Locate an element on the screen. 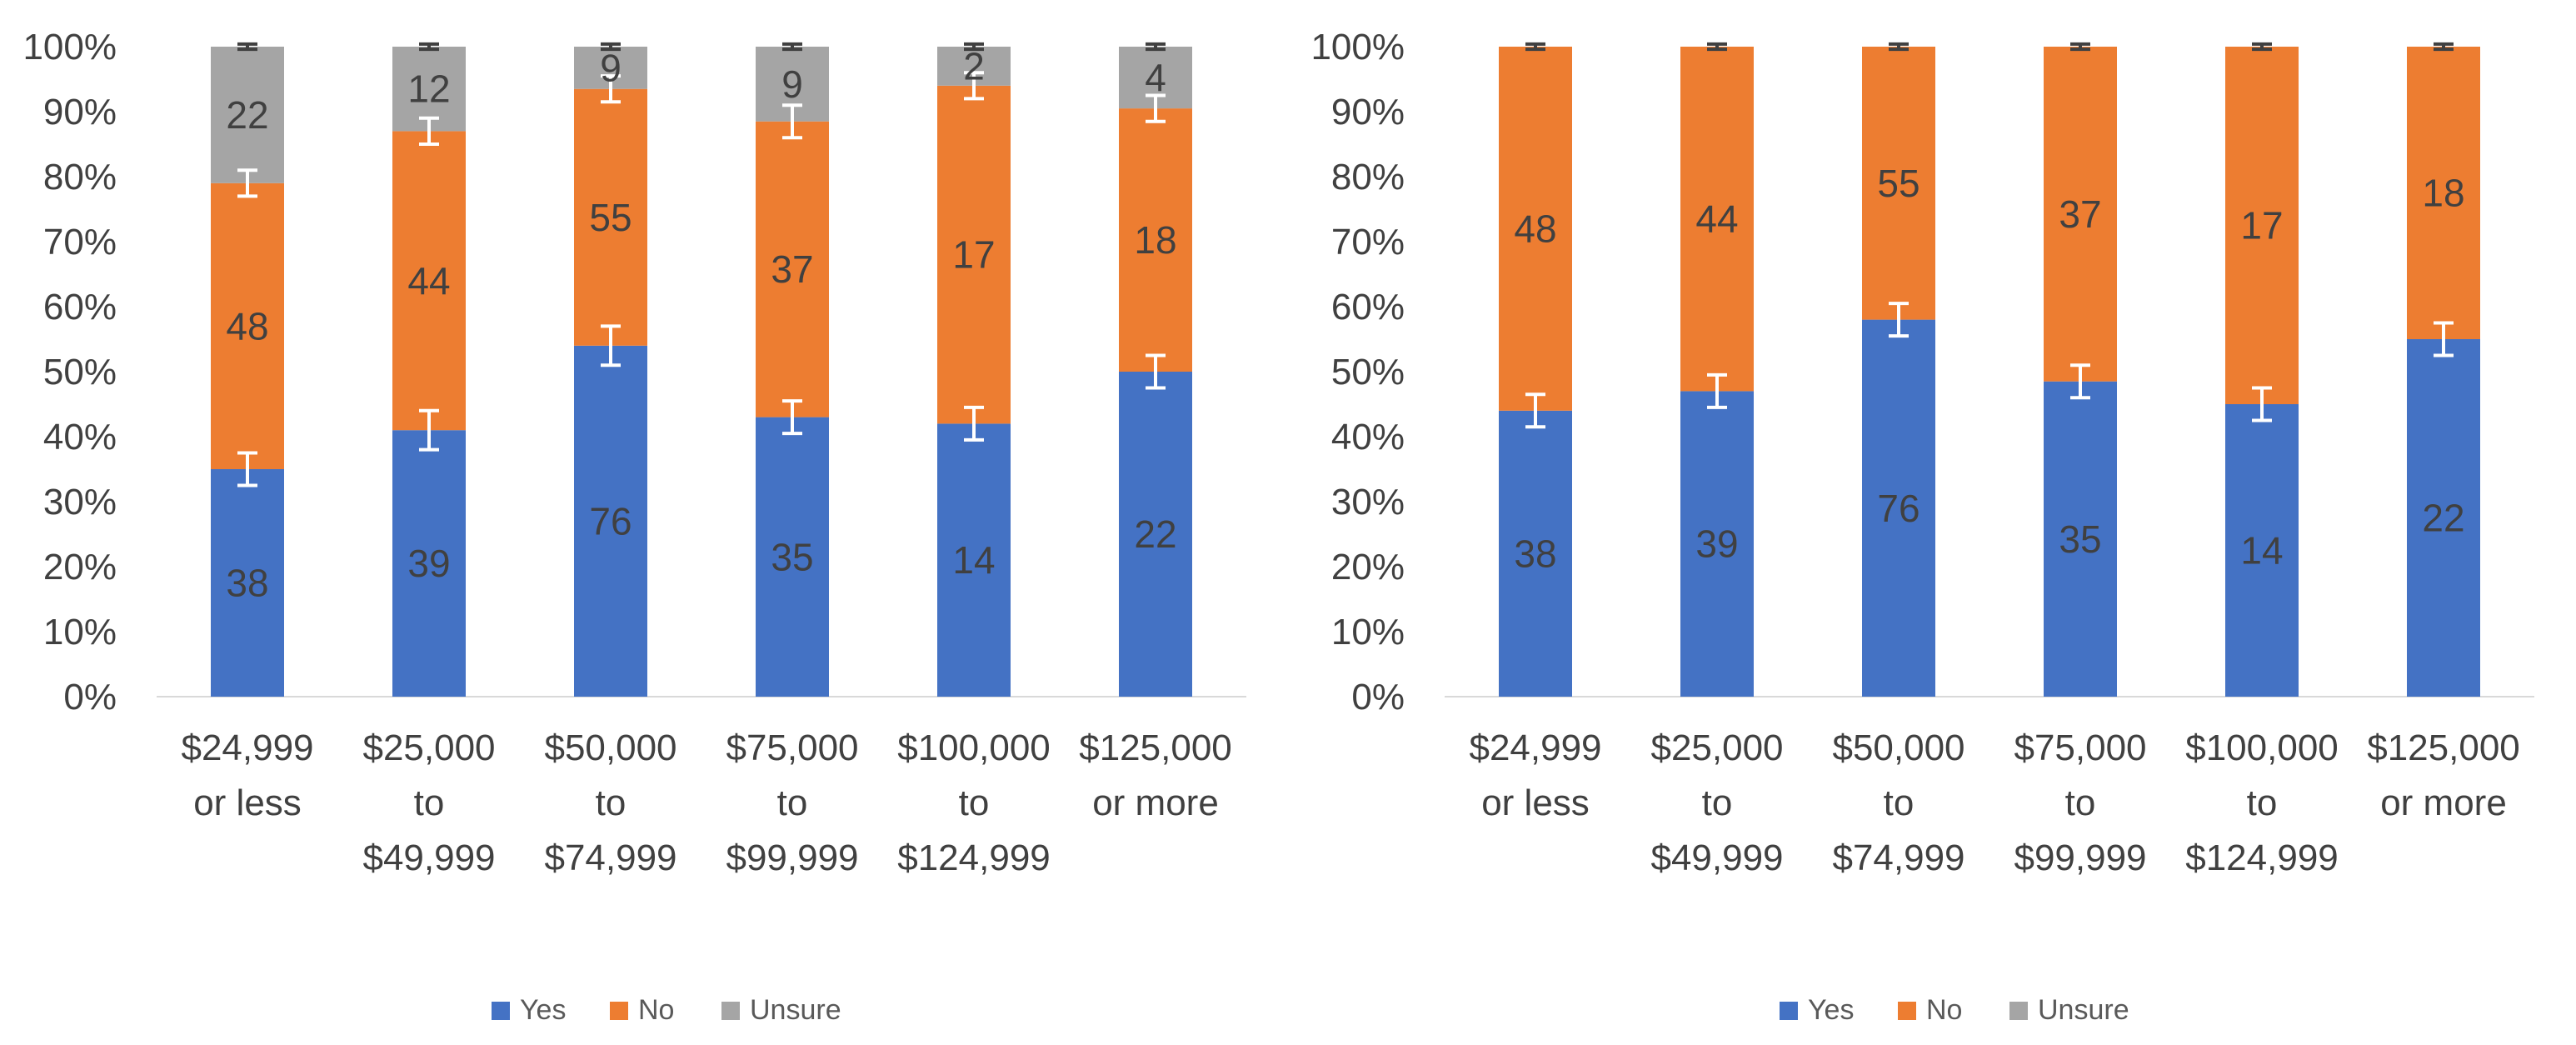 This screenshot has width=2576, height=1045. category-label-2: to is located at coordinates (611, 802).